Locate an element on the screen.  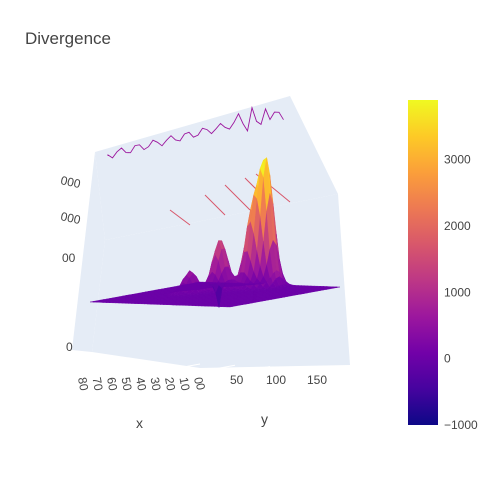
x-tick-label: 50 is located at coordinates (127, 384).